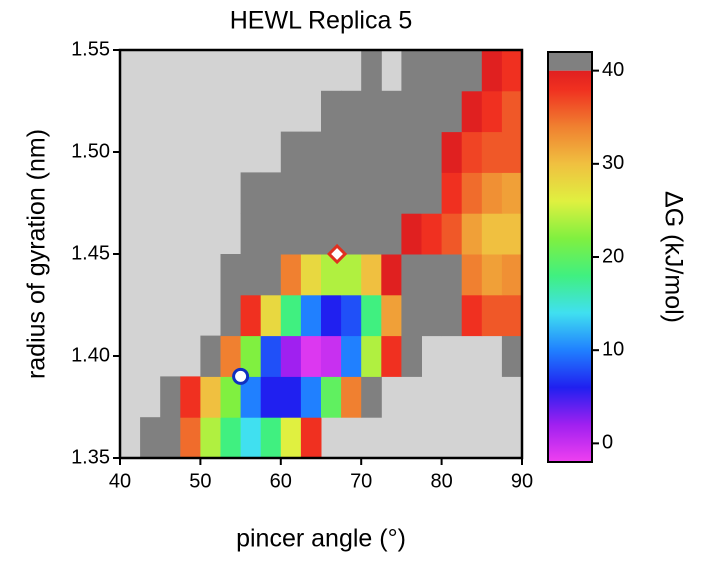  I want to click on colorbar-label: ΔG (kJ/mol), so click(673, 257).